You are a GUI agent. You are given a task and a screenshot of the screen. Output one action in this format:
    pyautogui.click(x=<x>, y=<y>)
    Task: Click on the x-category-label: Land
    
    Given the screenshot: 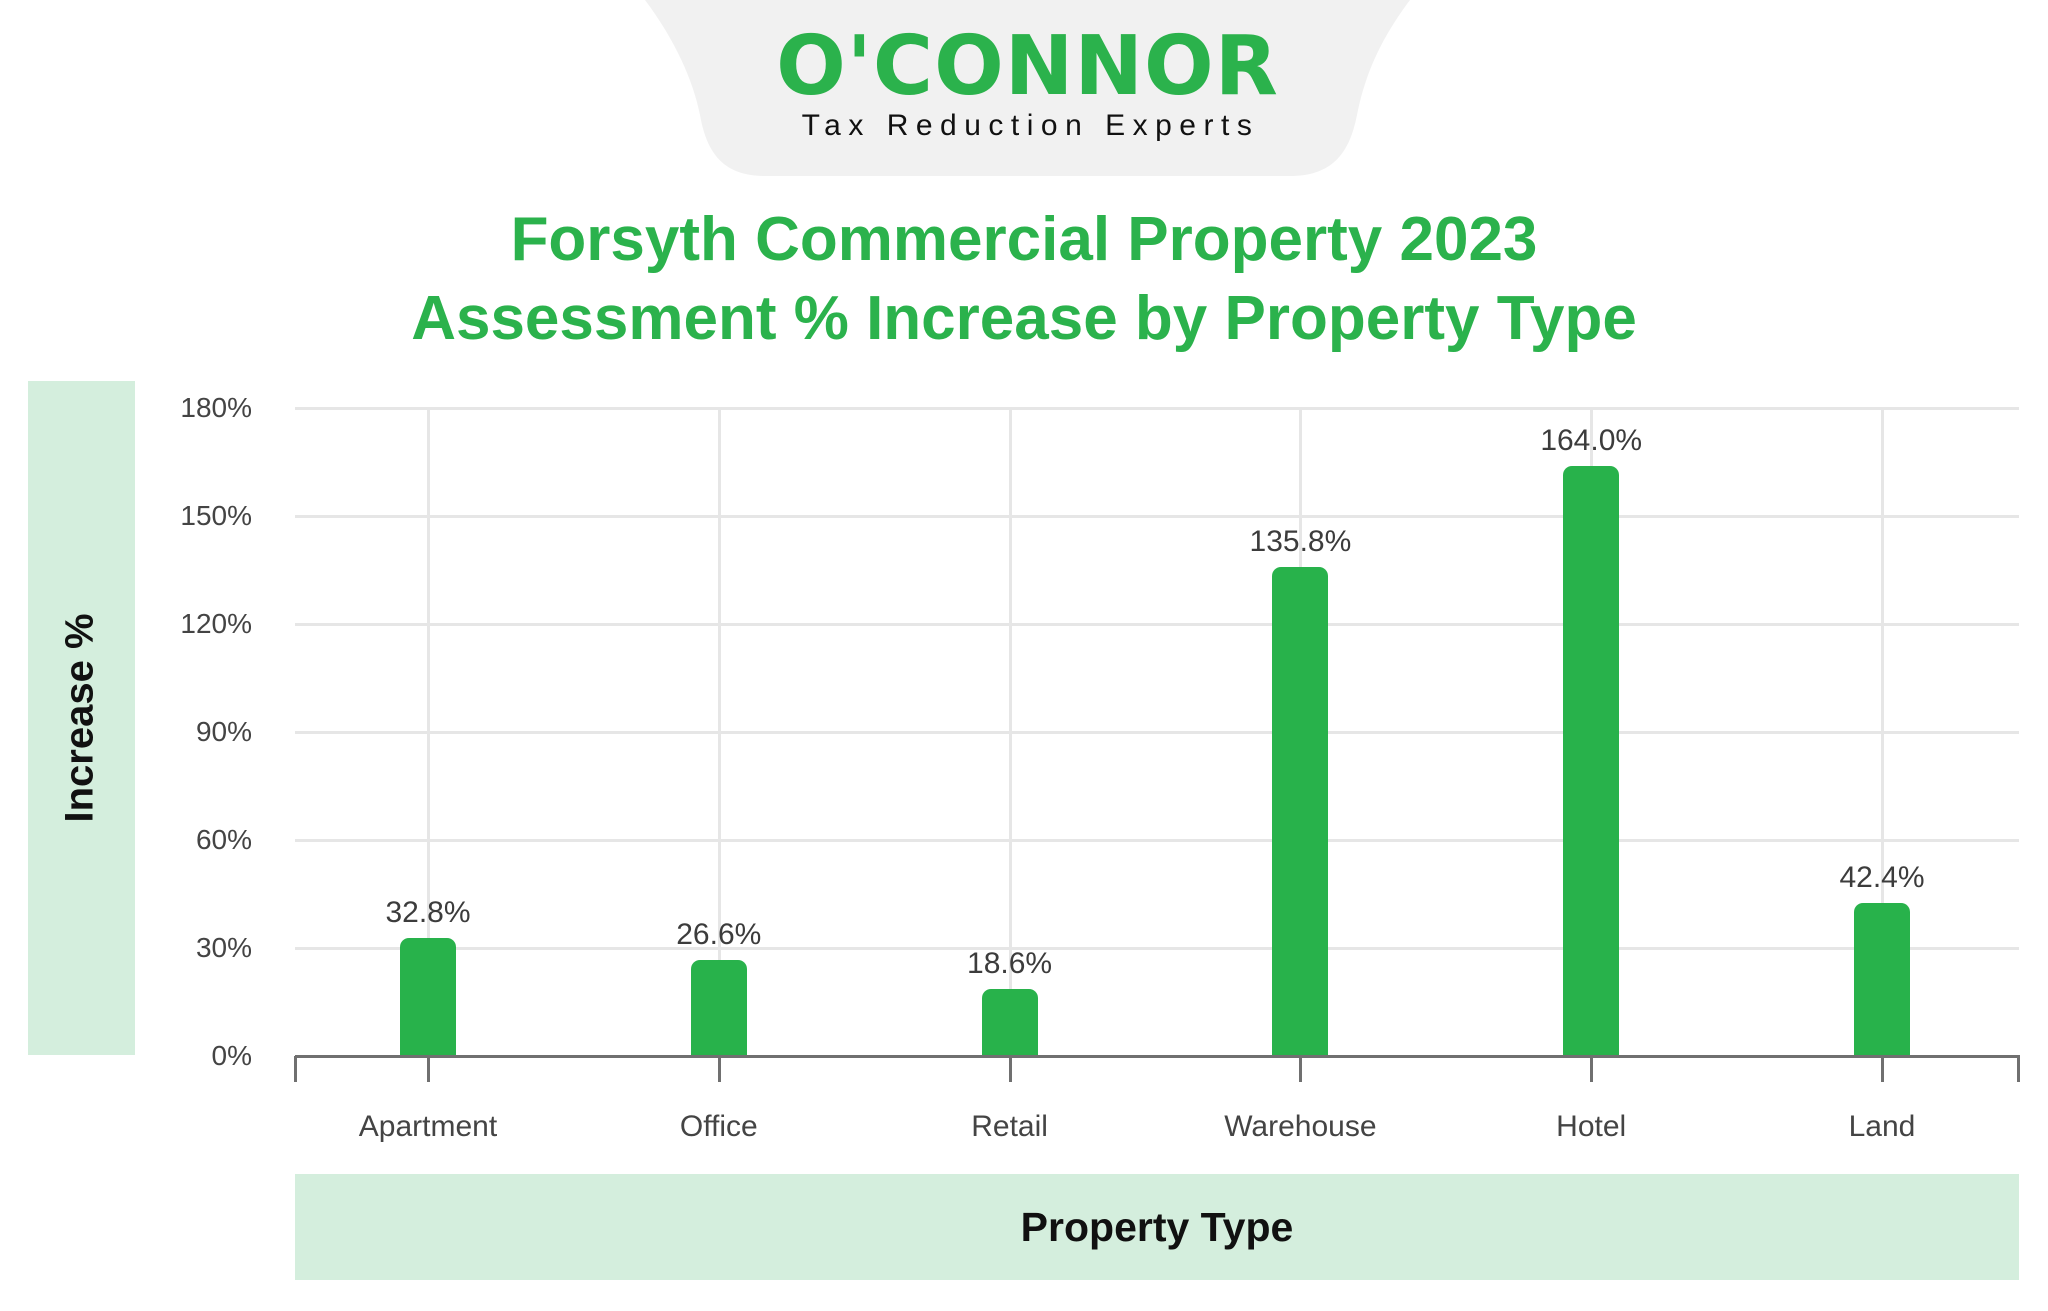 What is the action you would take?
    pyautogui.click(x=1882, y=1126)
    